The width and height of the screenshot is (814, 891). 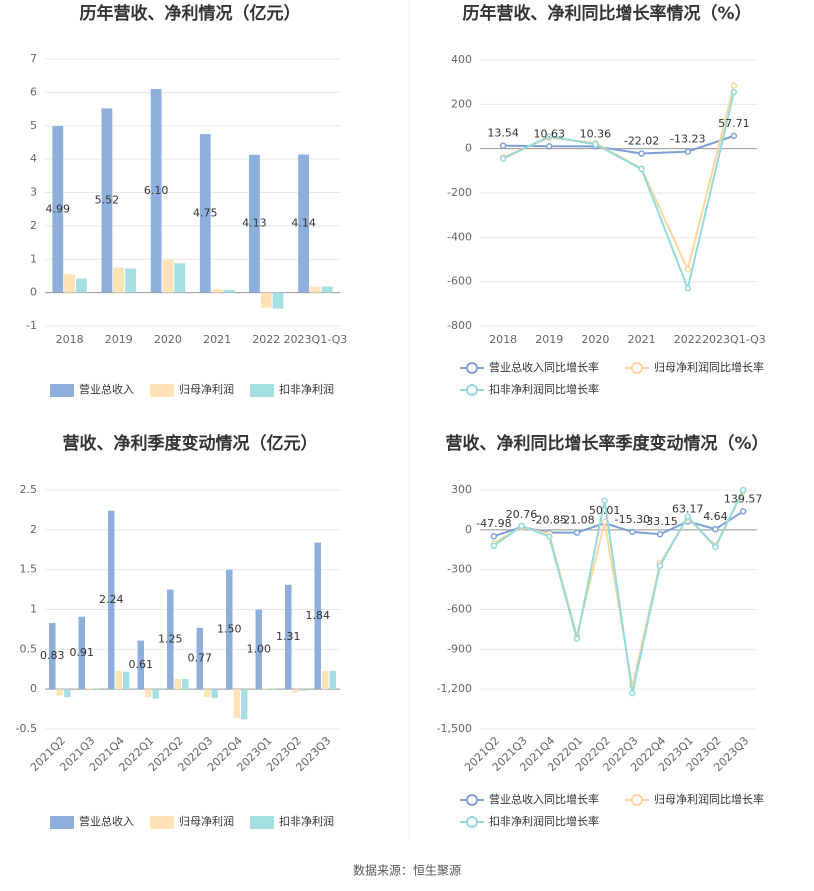 I want to click on value-label: -21.08, so click(x=576, y=520).